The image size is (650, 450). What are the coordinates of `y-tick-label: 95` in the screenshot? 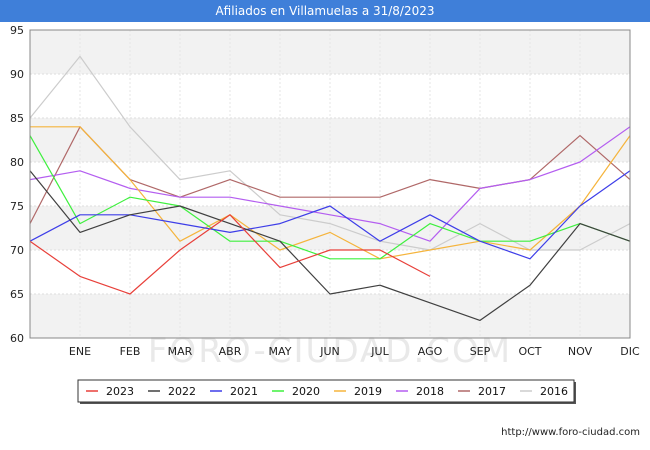 It's located at (17, 30).